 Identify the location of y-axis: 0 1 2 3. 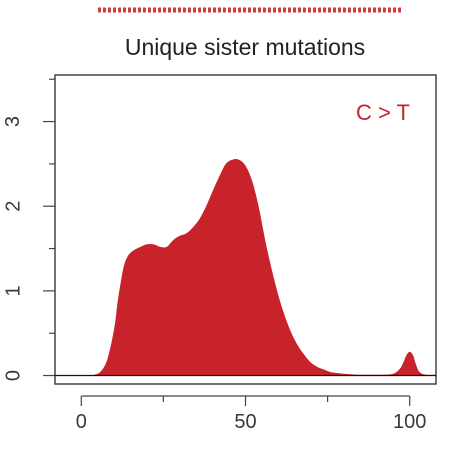
(28, 229).